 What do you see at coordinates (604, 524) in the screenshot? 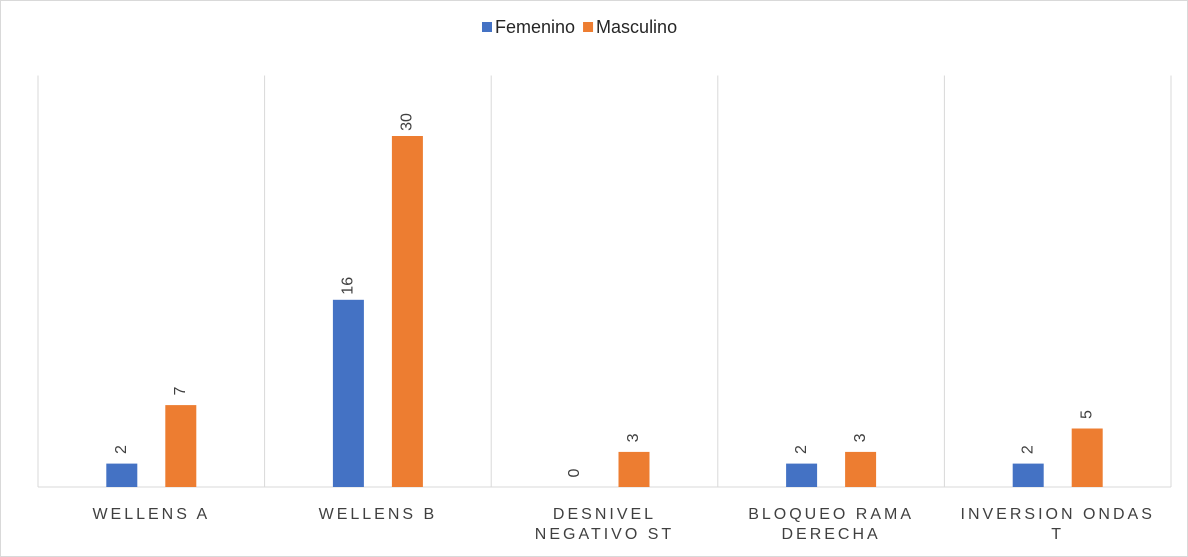
I see `x-tick-label: DESNIVEL NEGATIVO ST` at bounding box center [604, 524].